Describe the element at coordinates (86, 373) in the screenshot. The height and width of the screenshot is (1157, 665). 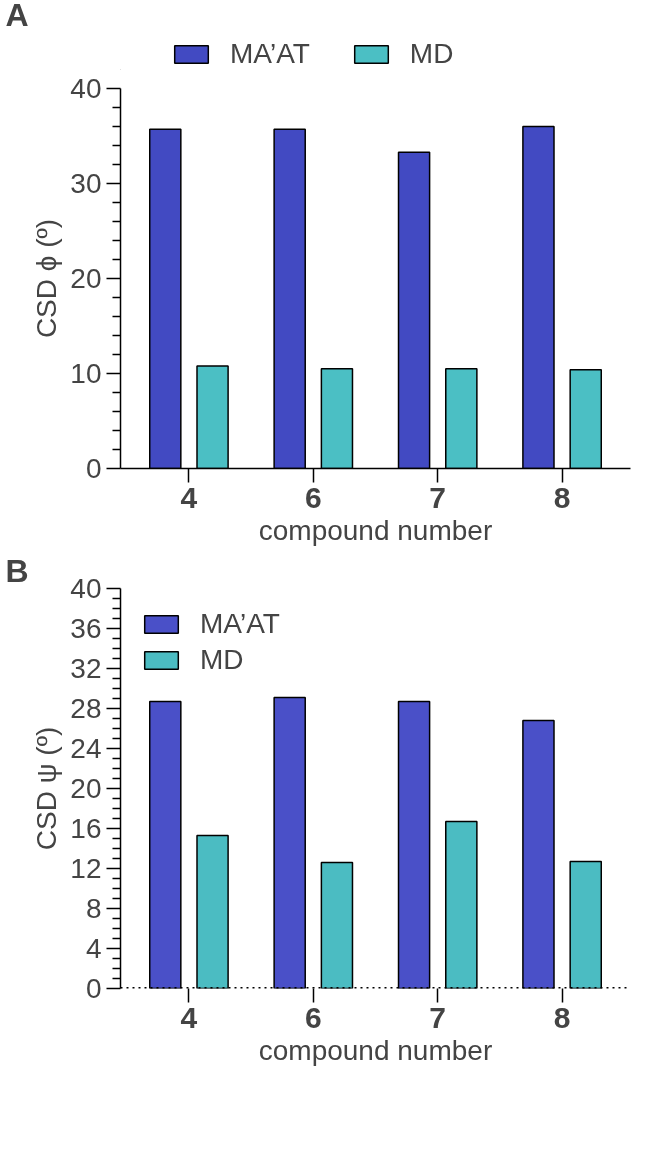
I see `y-tick-label: 10` at that location.